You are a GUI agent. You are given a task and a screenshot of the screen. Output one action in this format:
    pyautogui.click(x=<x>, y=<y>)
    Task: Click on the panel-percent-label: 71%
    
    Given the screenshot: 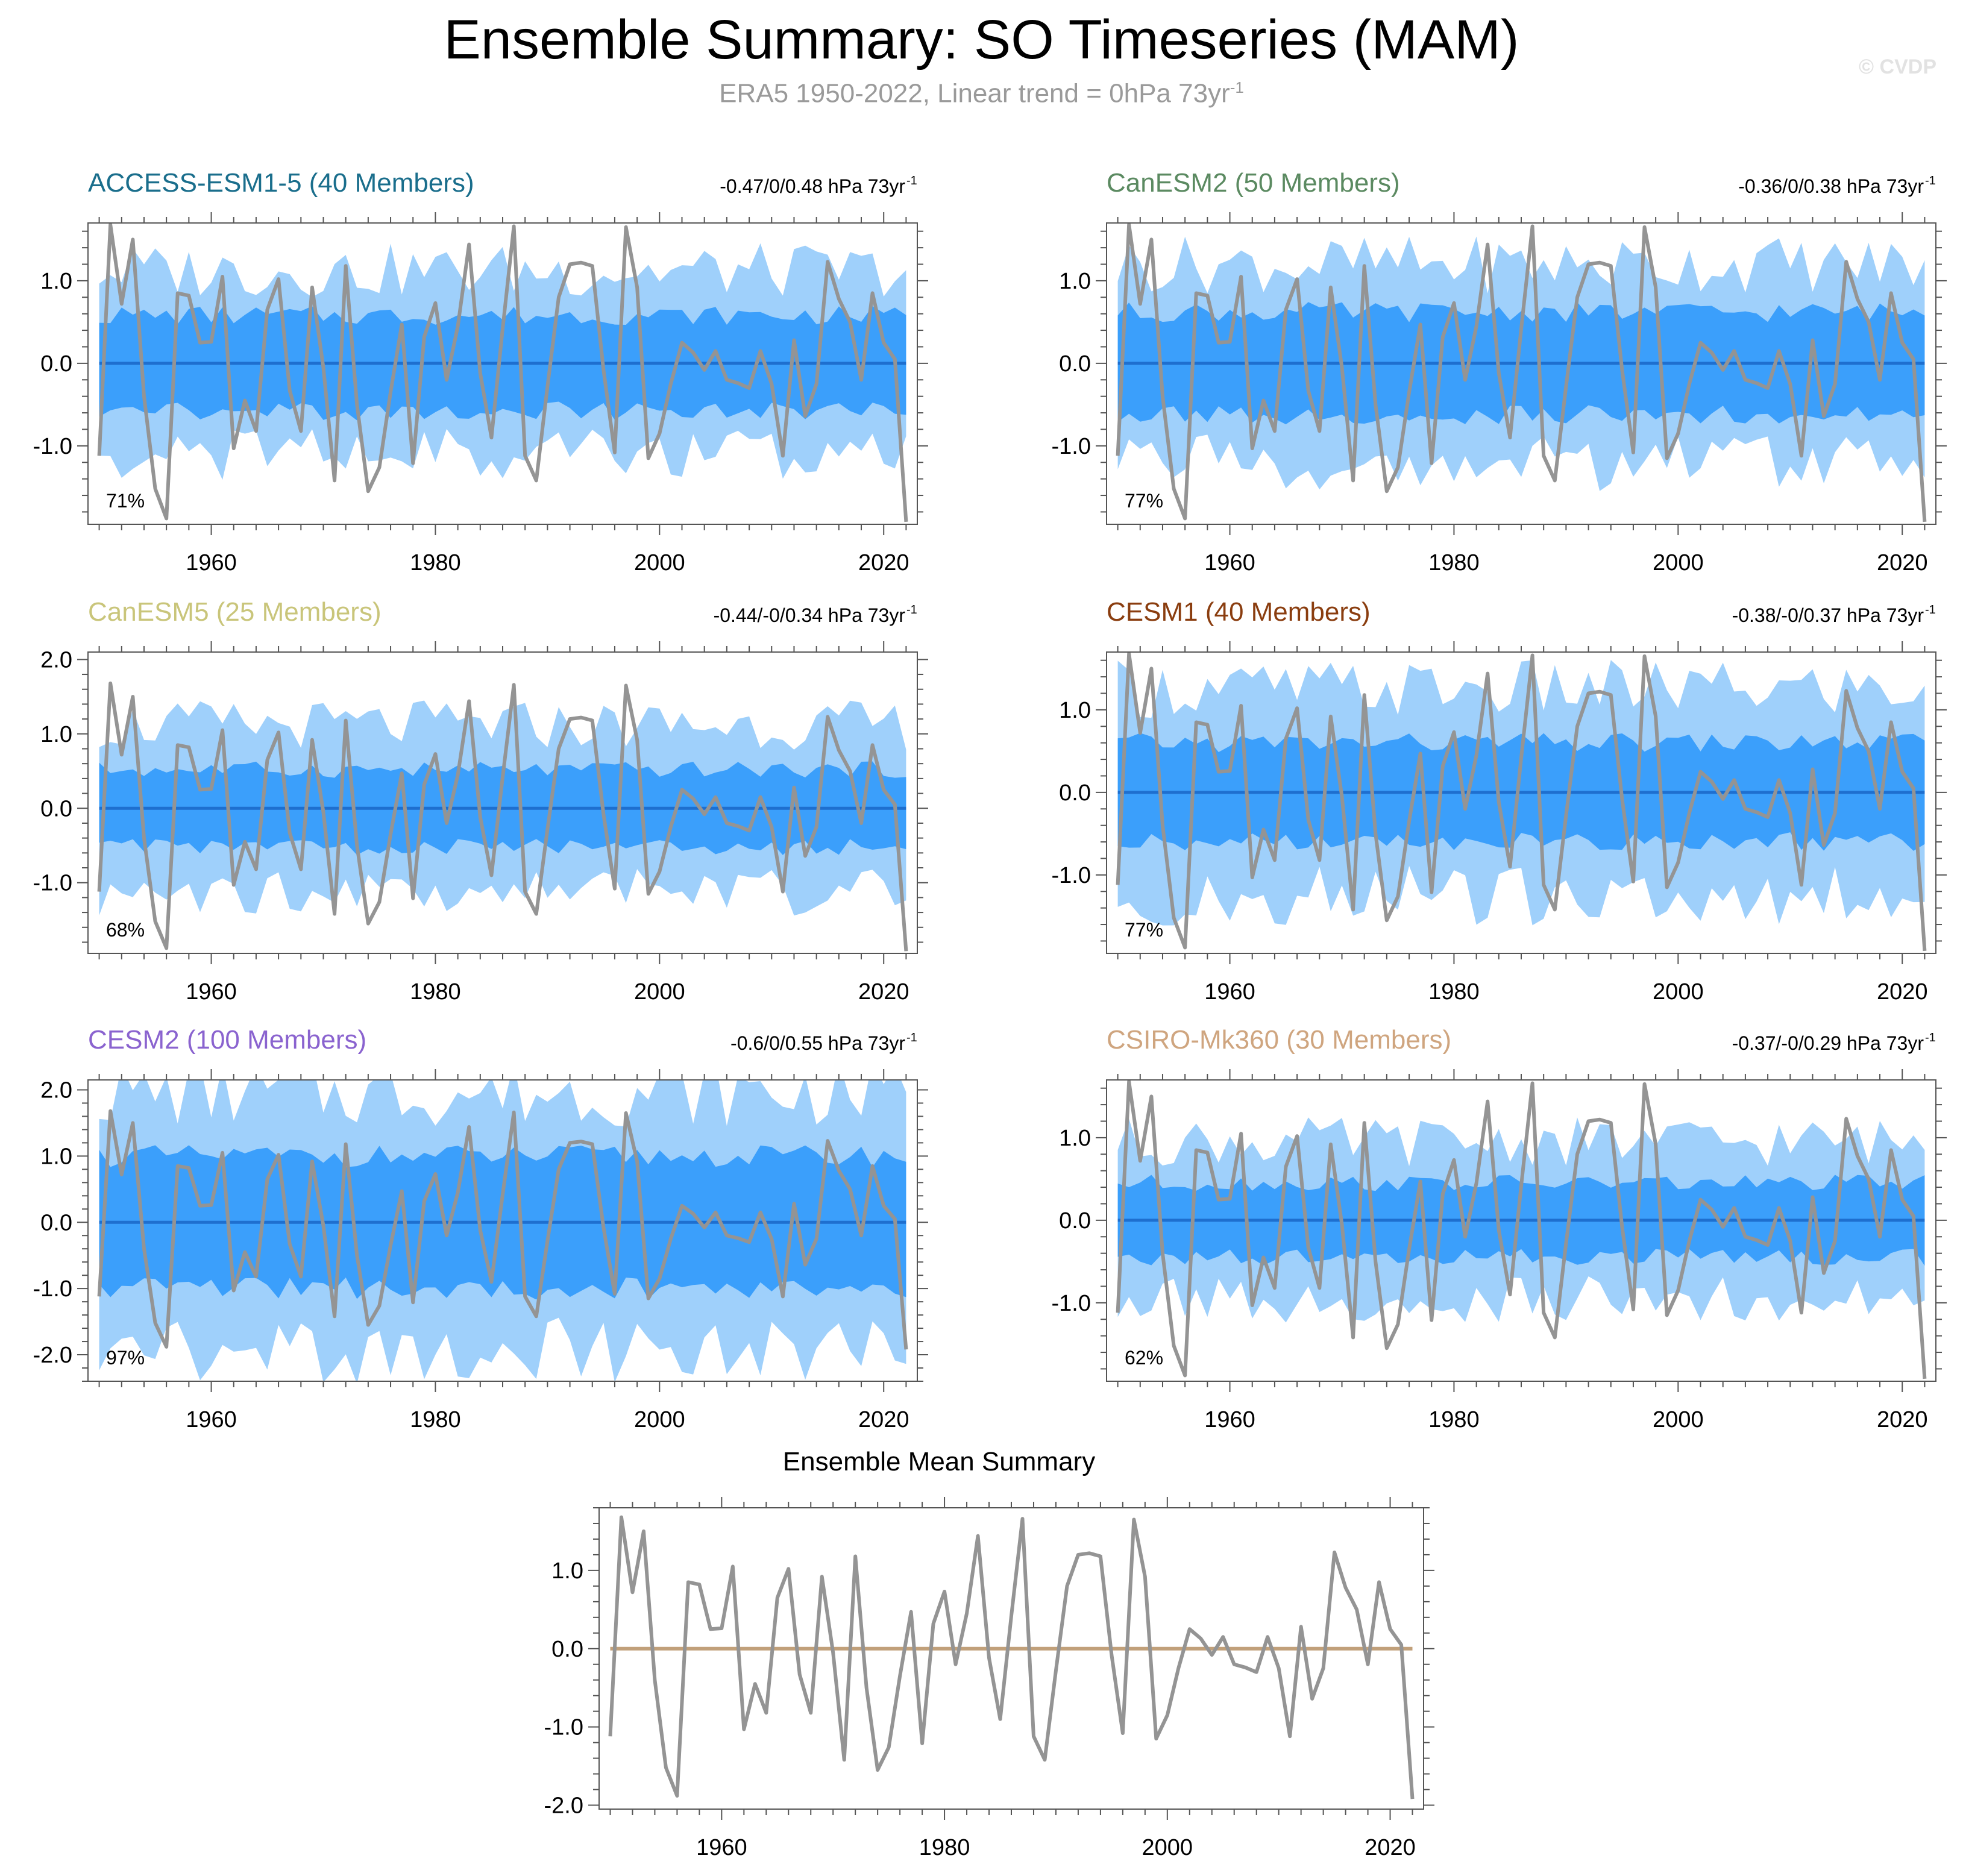 What is the action you would take?
    pyautogui.click(x=125, y=501)
    